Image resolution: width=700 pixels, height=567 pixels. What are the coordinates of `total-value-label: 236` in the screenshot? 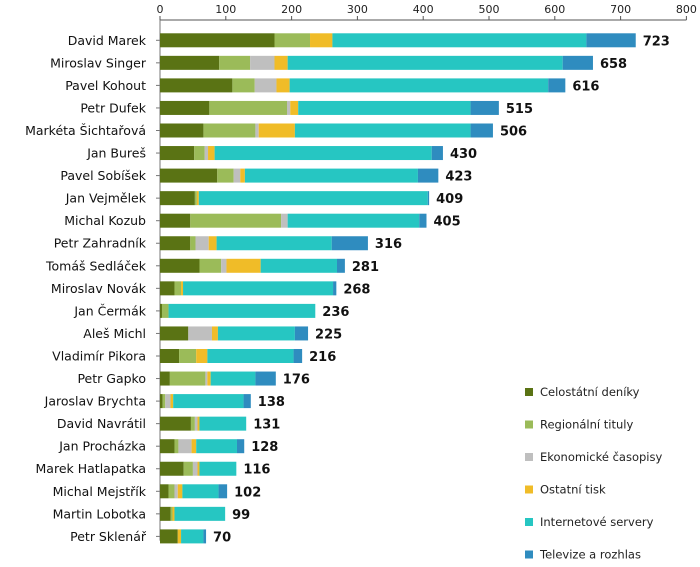 It's located at (335, 312).